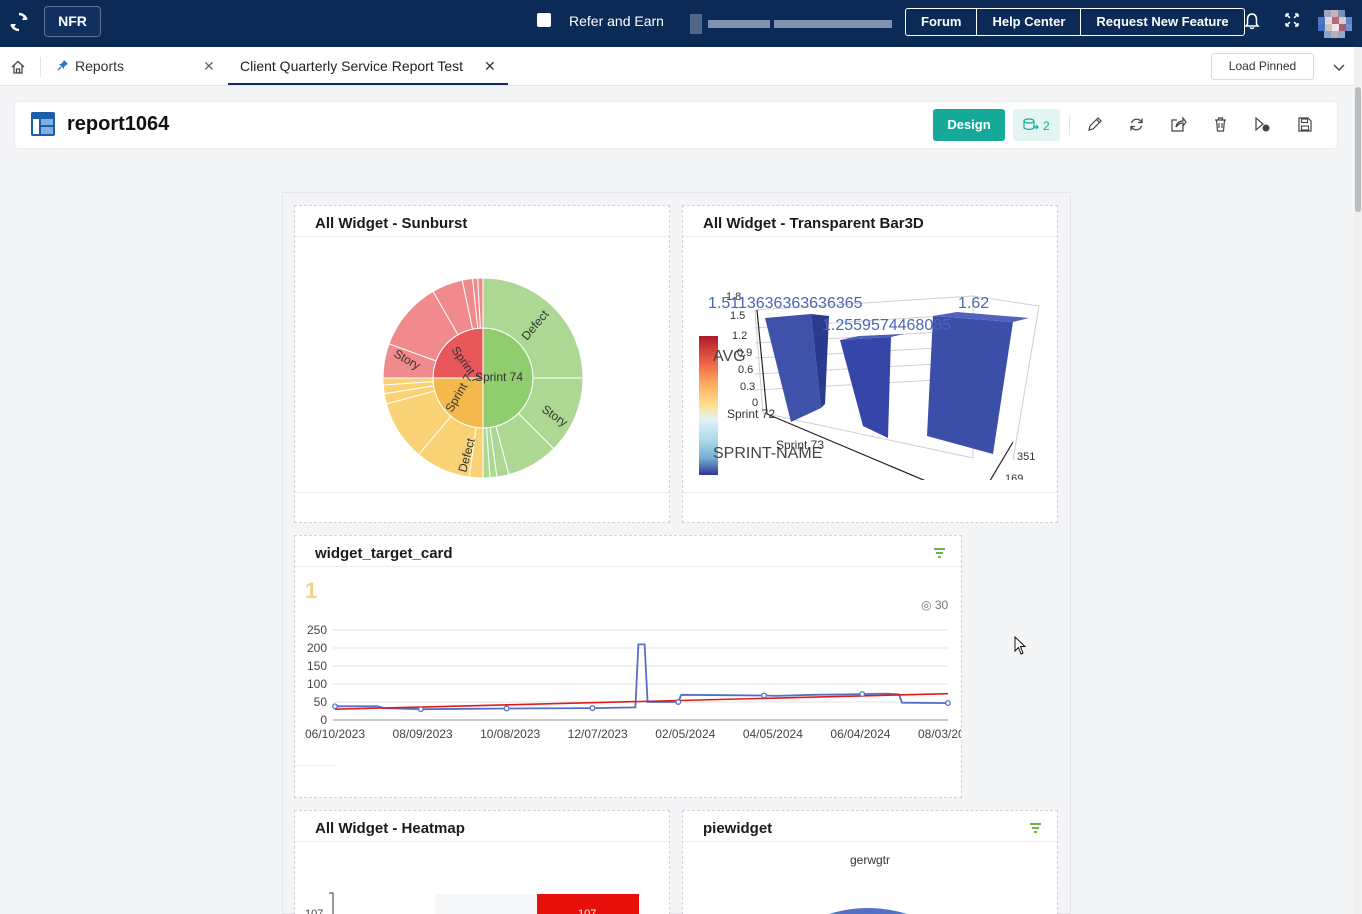  What do you see at coordinates (40, 67) in the screenshot?
I see `tab-divider` at bounding box center [40, 67].